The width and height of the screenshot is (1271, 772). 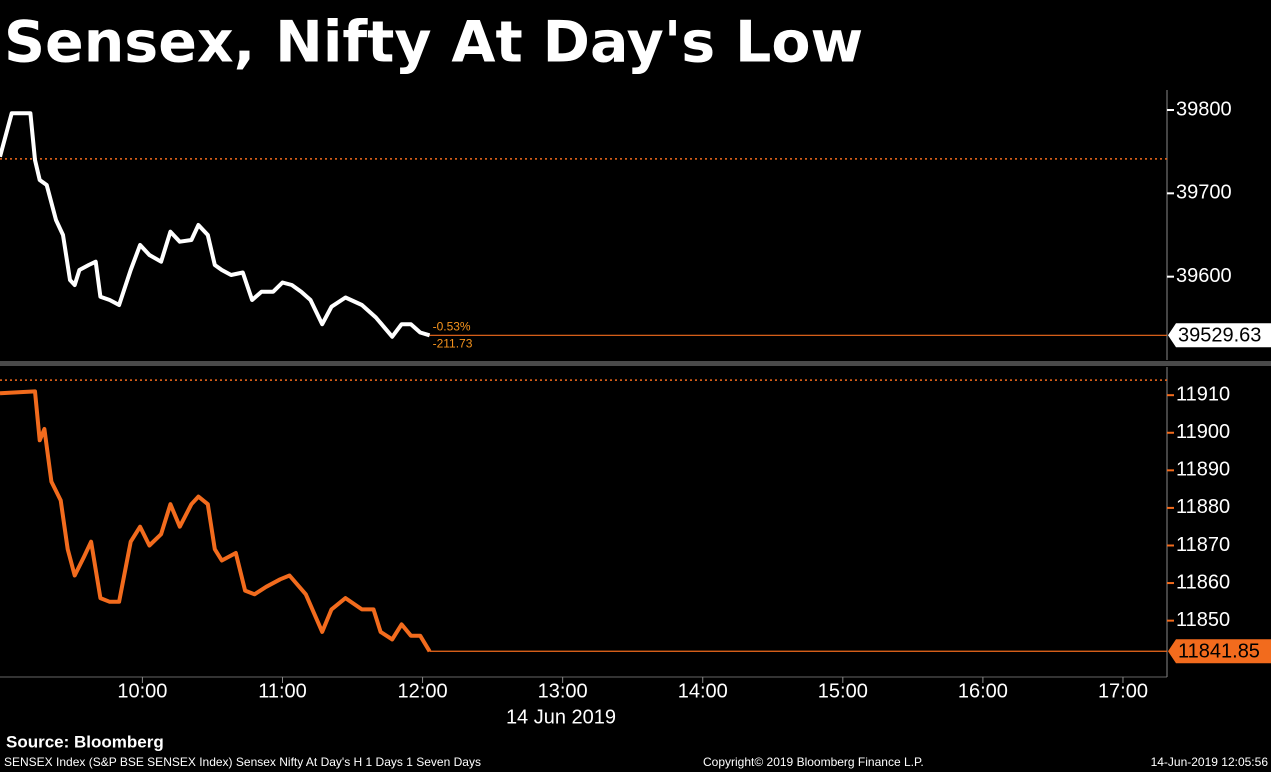 I want to click on x-tick-label: 10:00, so click(x=142, y=691).